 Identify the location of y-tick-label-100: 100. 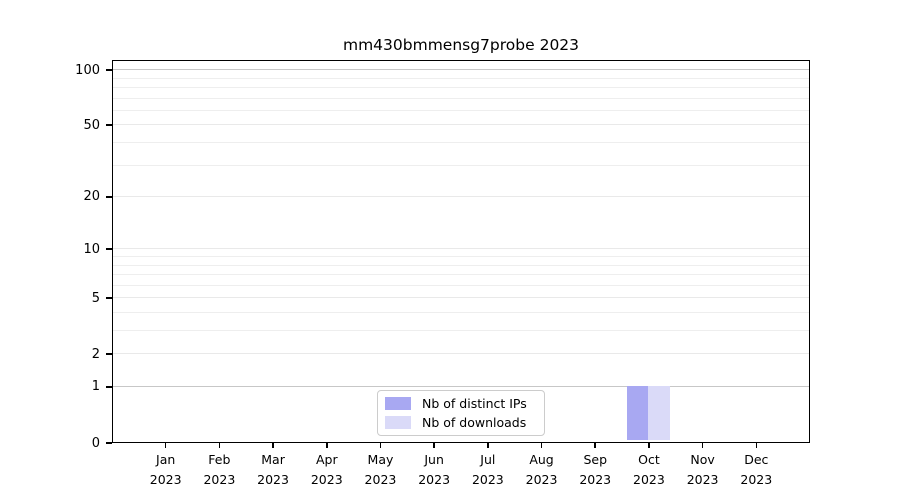
(87, 70).